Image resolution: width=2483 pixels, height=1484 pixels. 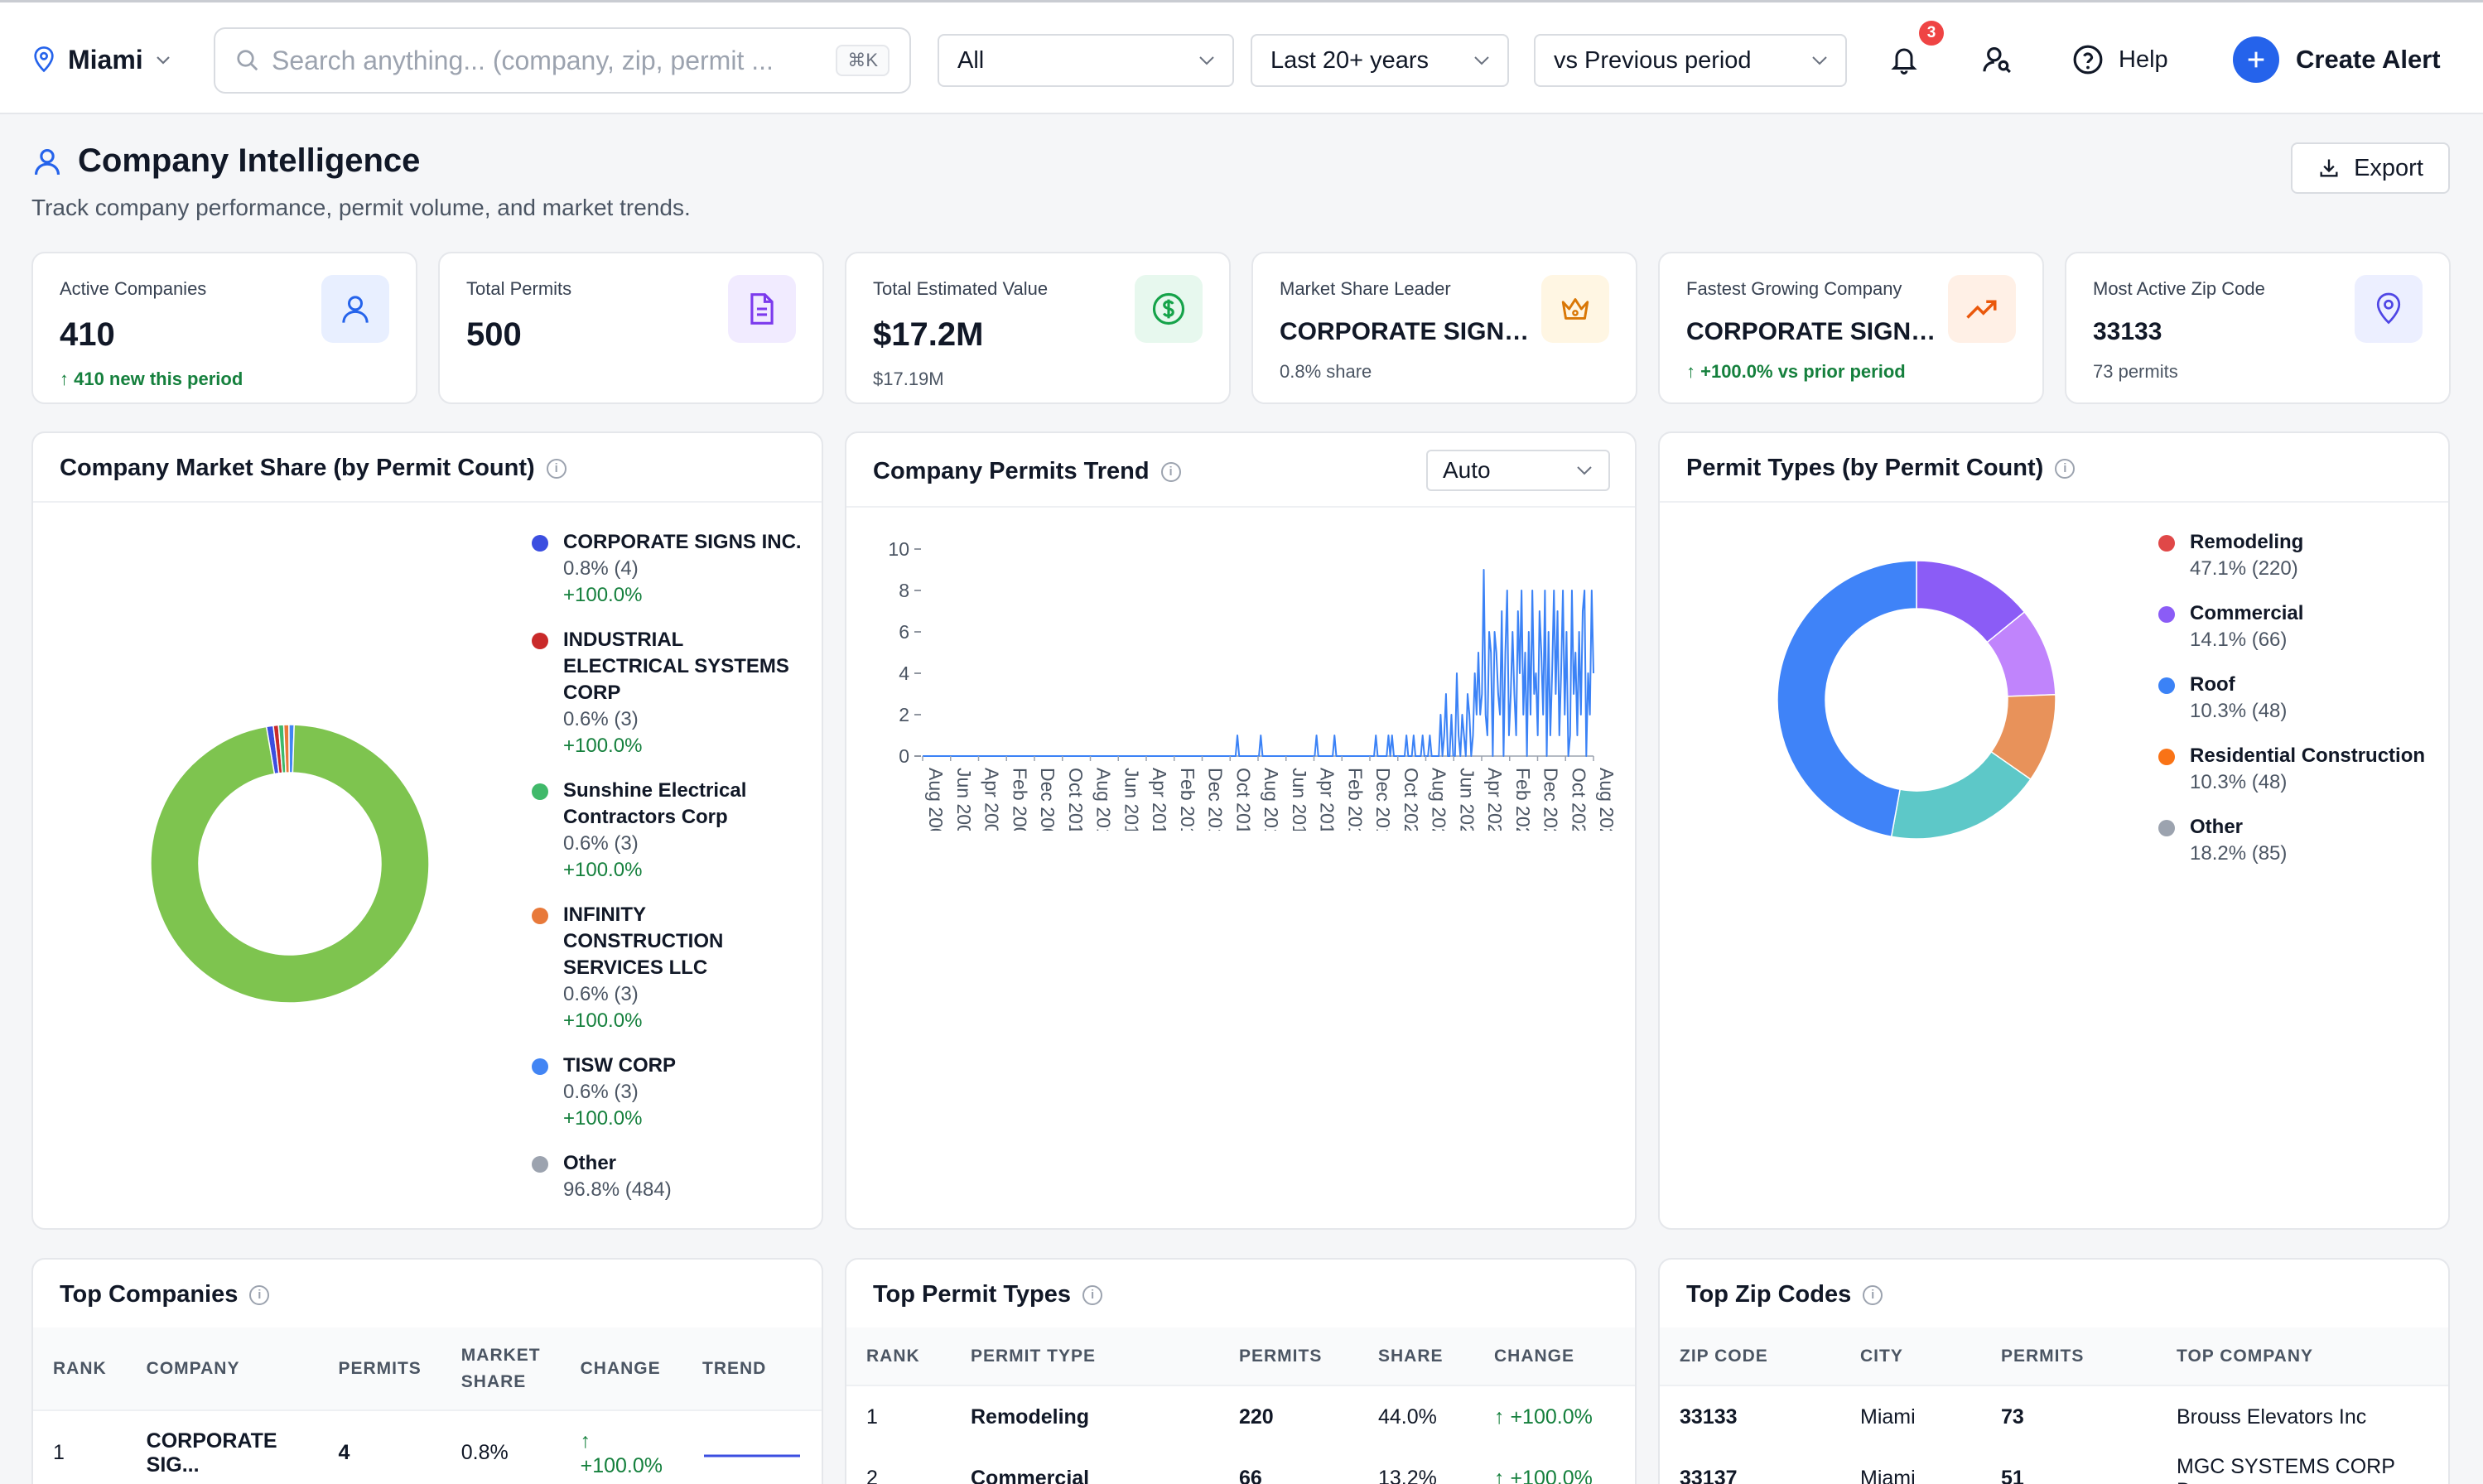 I want to click on kpi-sub: $17.19M, so click(x=909, y=379).